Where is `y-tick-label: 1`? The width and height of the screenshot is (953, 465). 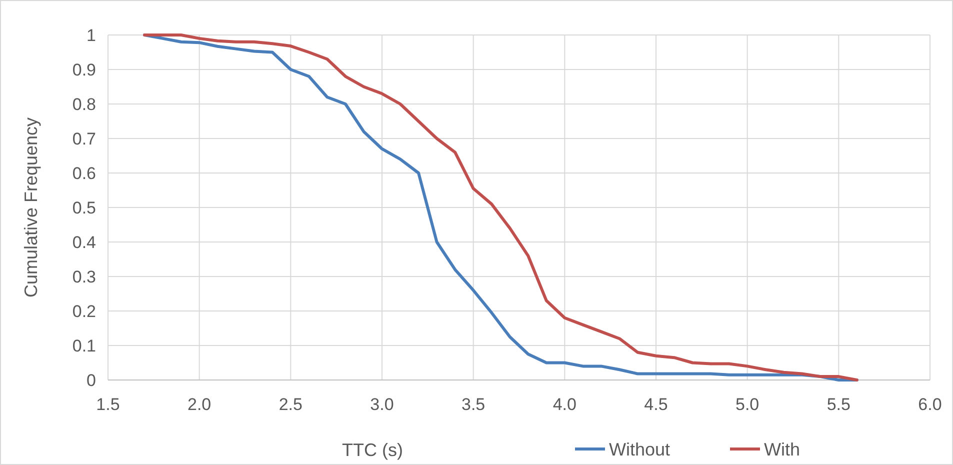 y-tick-label: 1 is located at coordinates (91, 35).